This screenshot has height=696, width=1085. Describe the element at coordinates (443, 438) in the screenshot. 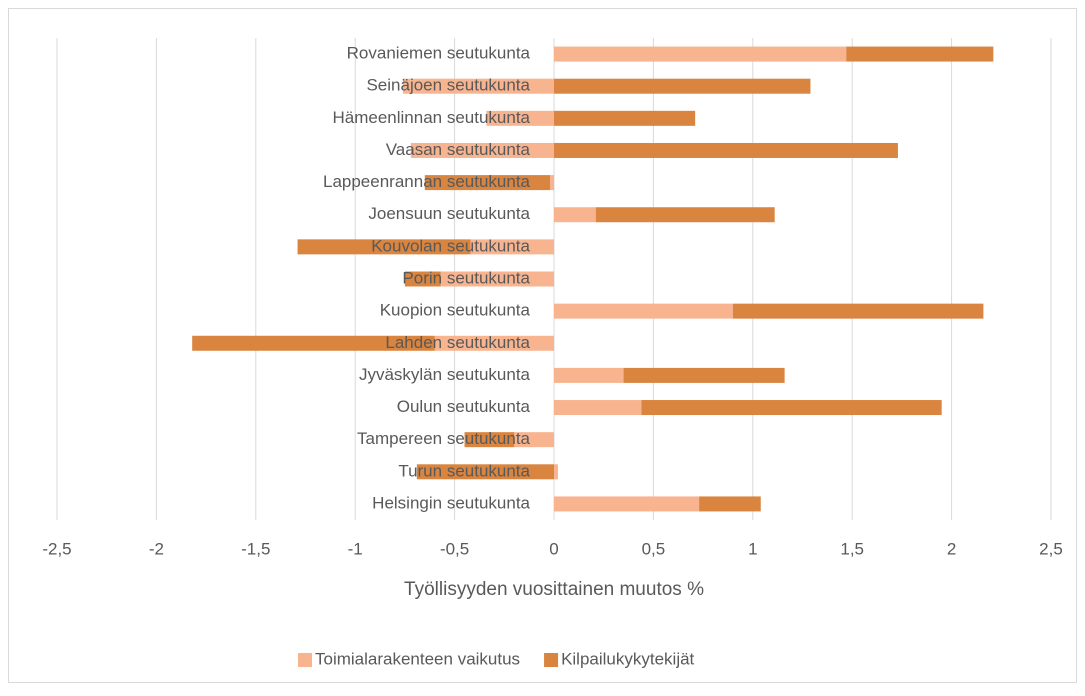

I see `y-tick-label: Tampereen seutukunta` at that location.